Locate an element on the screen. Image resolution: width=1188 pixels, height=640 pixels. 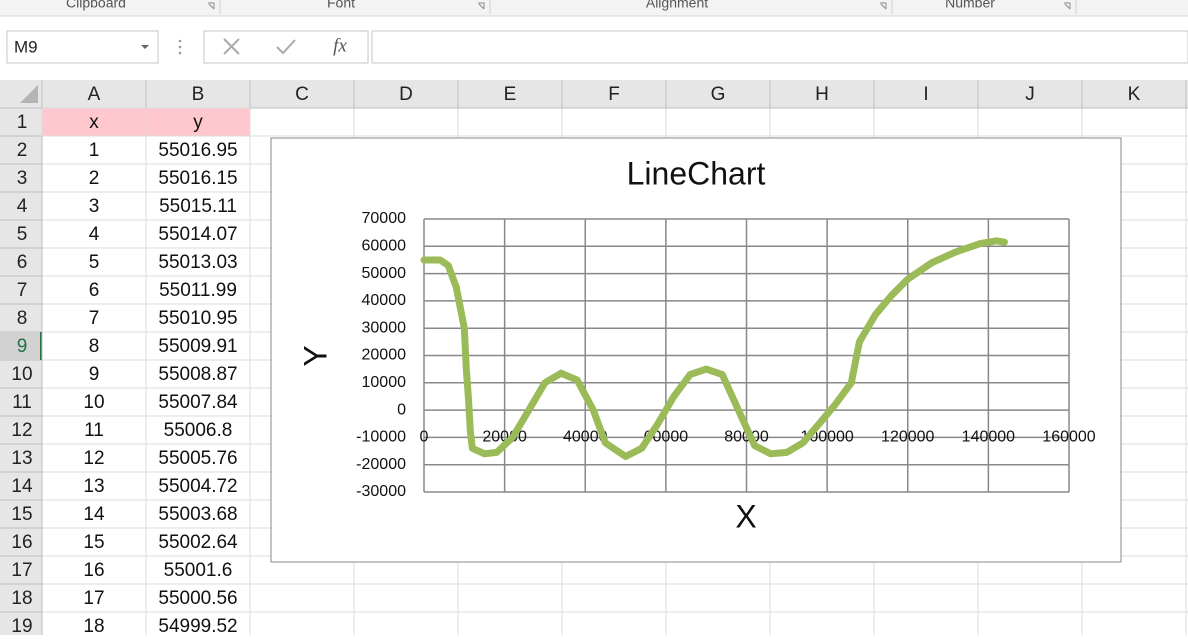
row-header: 7 is located at coordinates (22, 290).